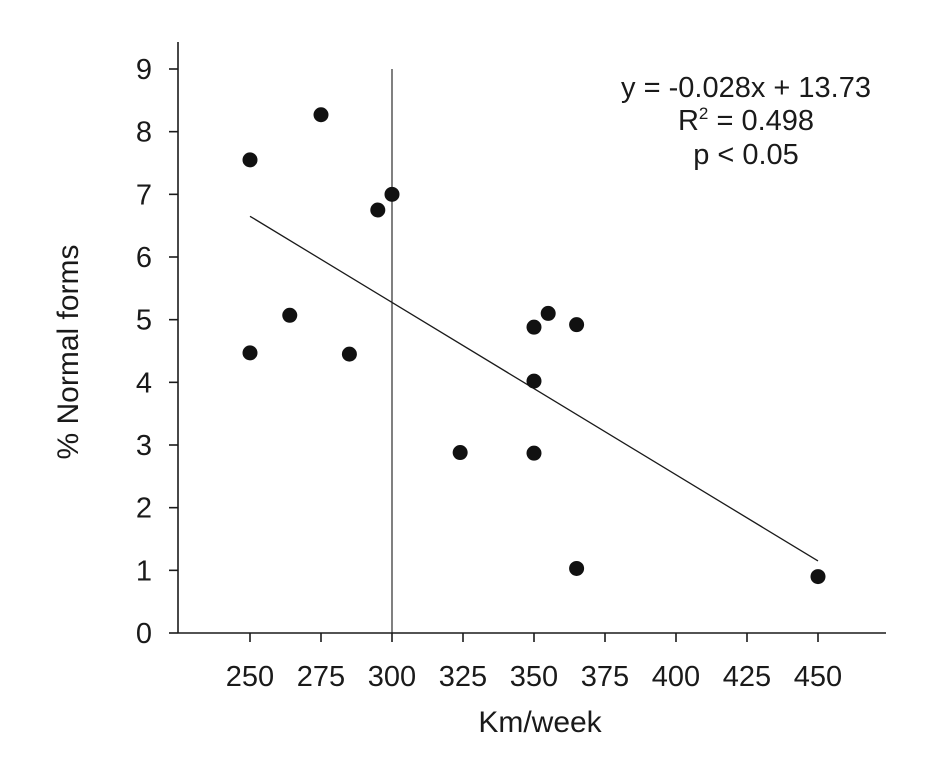 This screenshot has width=950, height=758. I want to click on x-tick-label: 450, so click(818, 677).